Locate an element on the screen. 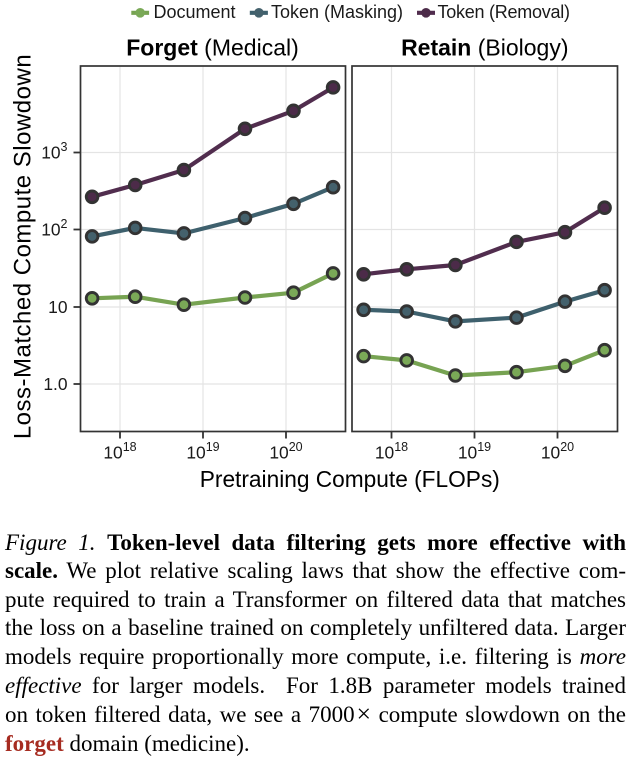  svg-text: Token (Masking) is located at coordinates (337, 12).